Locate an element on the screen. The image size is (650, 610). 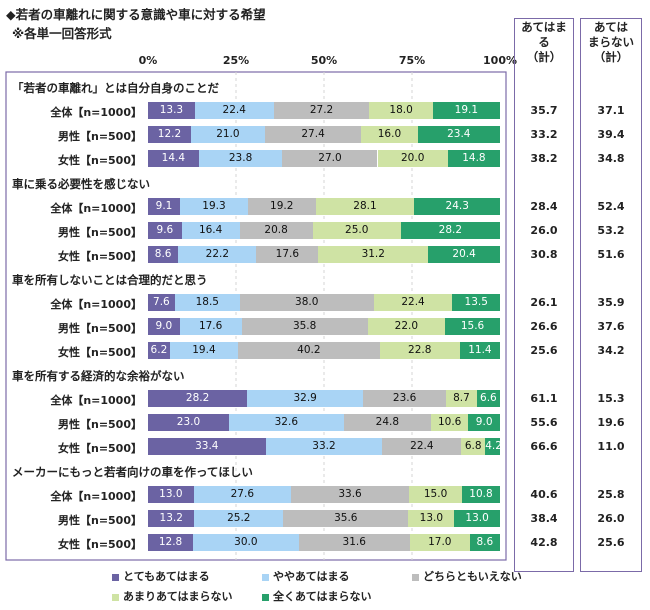
disagree-total-value: 35.9 is located at coordinates (611, 302).